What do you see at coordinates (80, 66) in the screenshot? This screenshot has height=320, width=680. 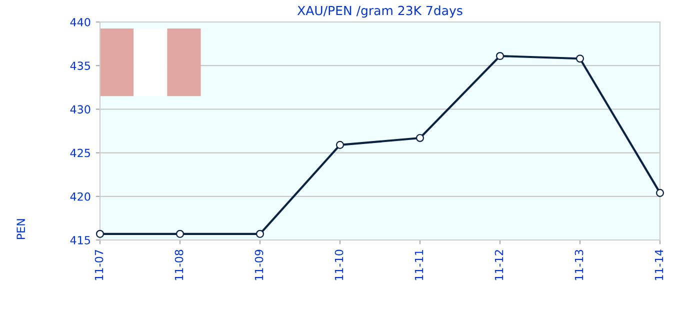 I see `y-tick-label: 435` at bounding box center [80, 66].